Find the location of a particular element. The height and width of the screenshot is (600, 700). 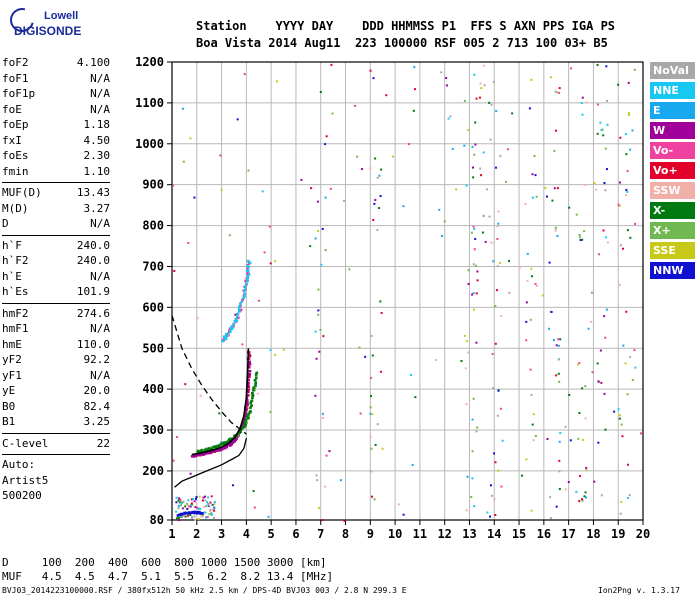

y-tick-label: 1000 is located at coordinates (149, 144).